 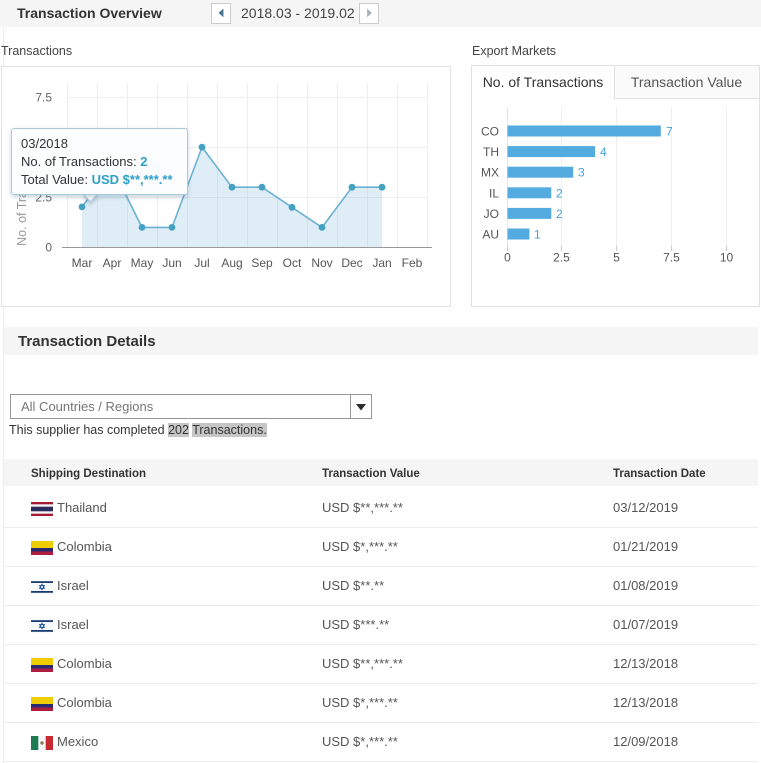 What do you see at coordinates (351, 263) in the screenshot?
I see `svg-text: Dec` at bounding box center [351, 263].